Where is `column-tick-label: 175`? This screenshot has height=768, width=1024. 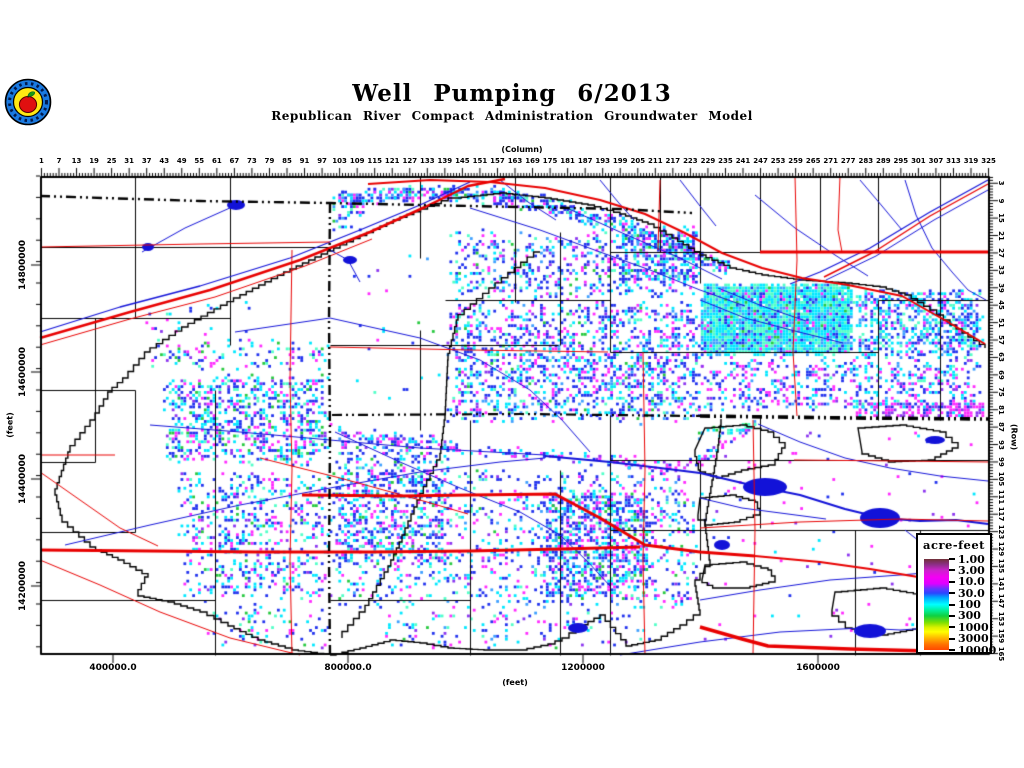
column-tick-label: 175 is located at coordinates (550, 161).